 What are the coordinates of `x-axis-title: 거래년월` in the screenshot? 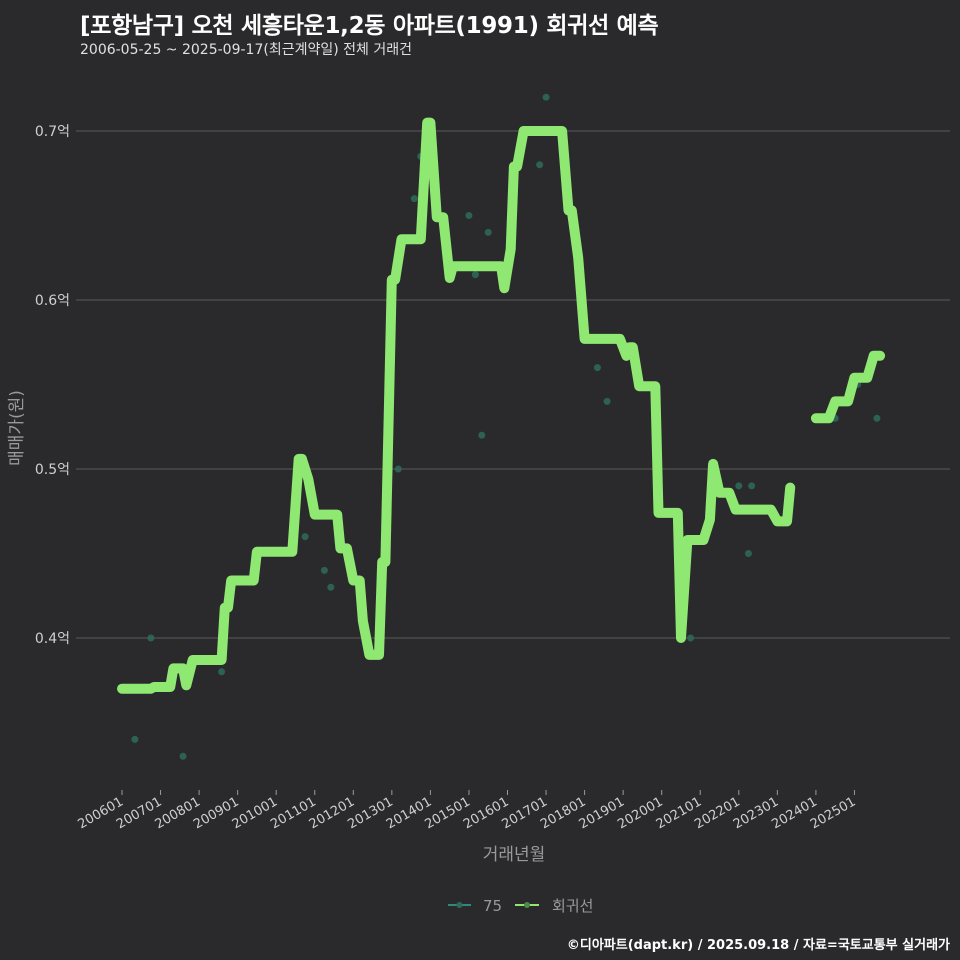 It's located at (514, 855).